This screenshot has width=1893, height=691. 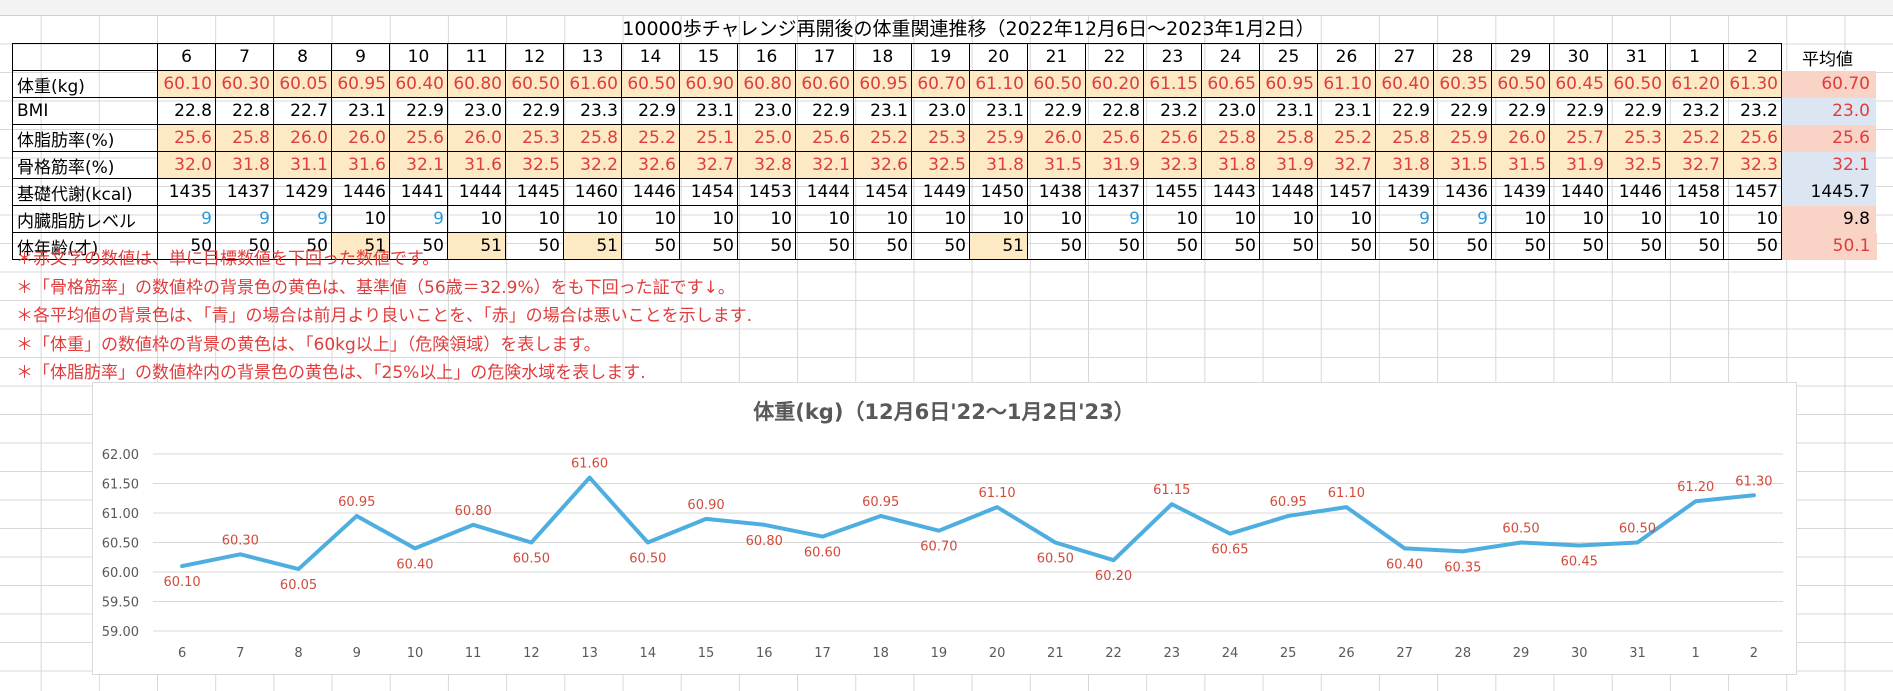 What do you see at coordinates (476, 57) in the screenshot?
I see `day-header-cell: 11` at bounding box center [476, 57].